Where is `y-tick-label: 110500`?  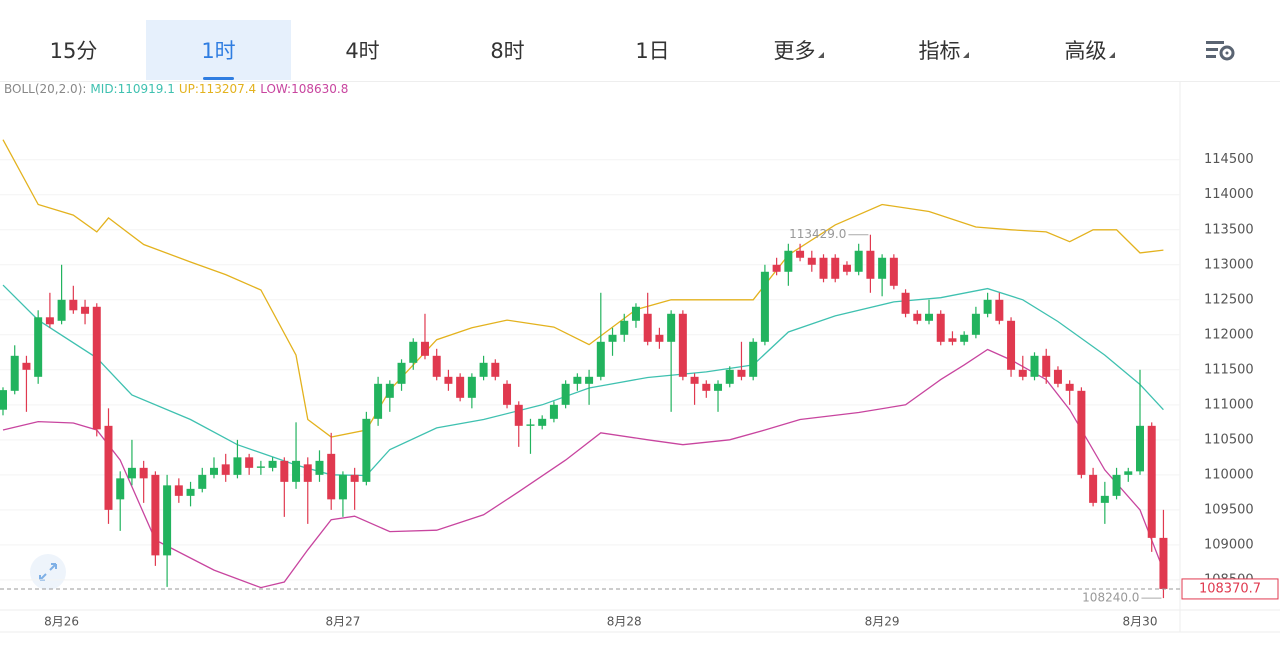 y-tick-label: 110500 is located at coordinates (1229, 439).